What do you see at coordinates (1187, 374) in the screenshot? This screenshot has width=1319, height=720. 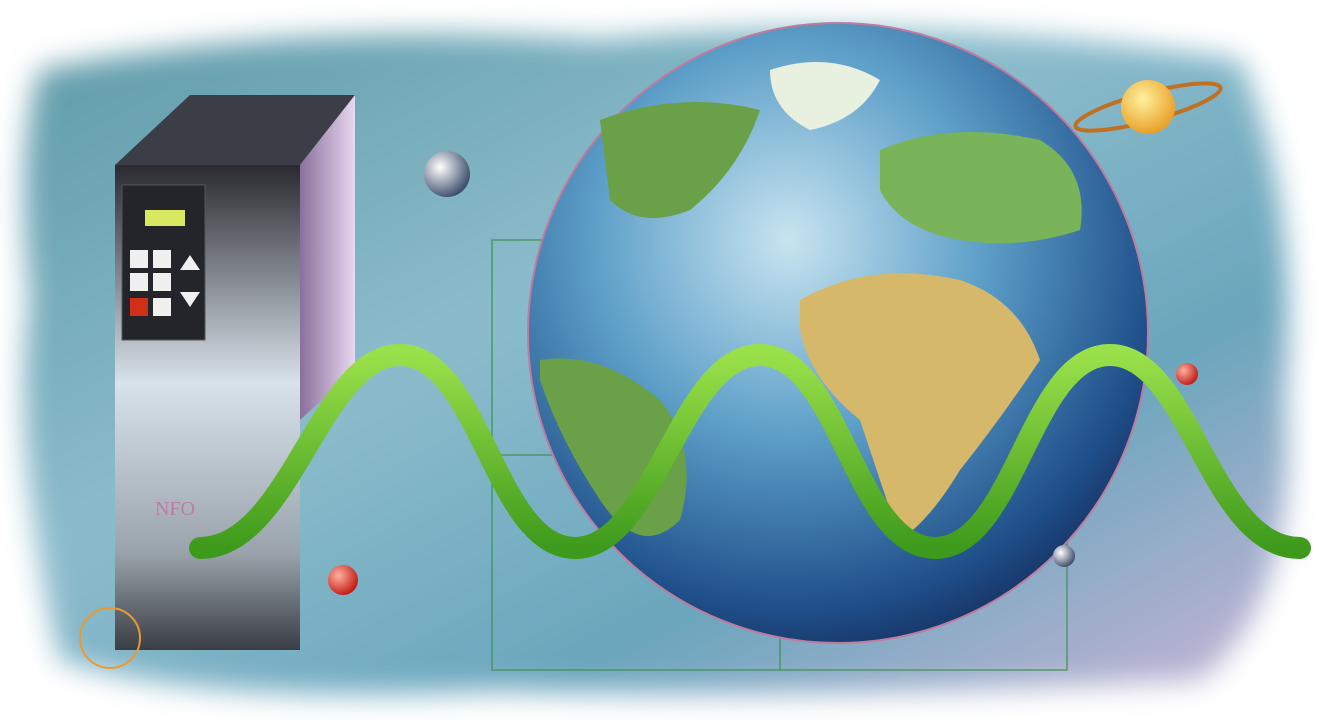 I see `small-red-planet` at bounding box center [1187, 374].